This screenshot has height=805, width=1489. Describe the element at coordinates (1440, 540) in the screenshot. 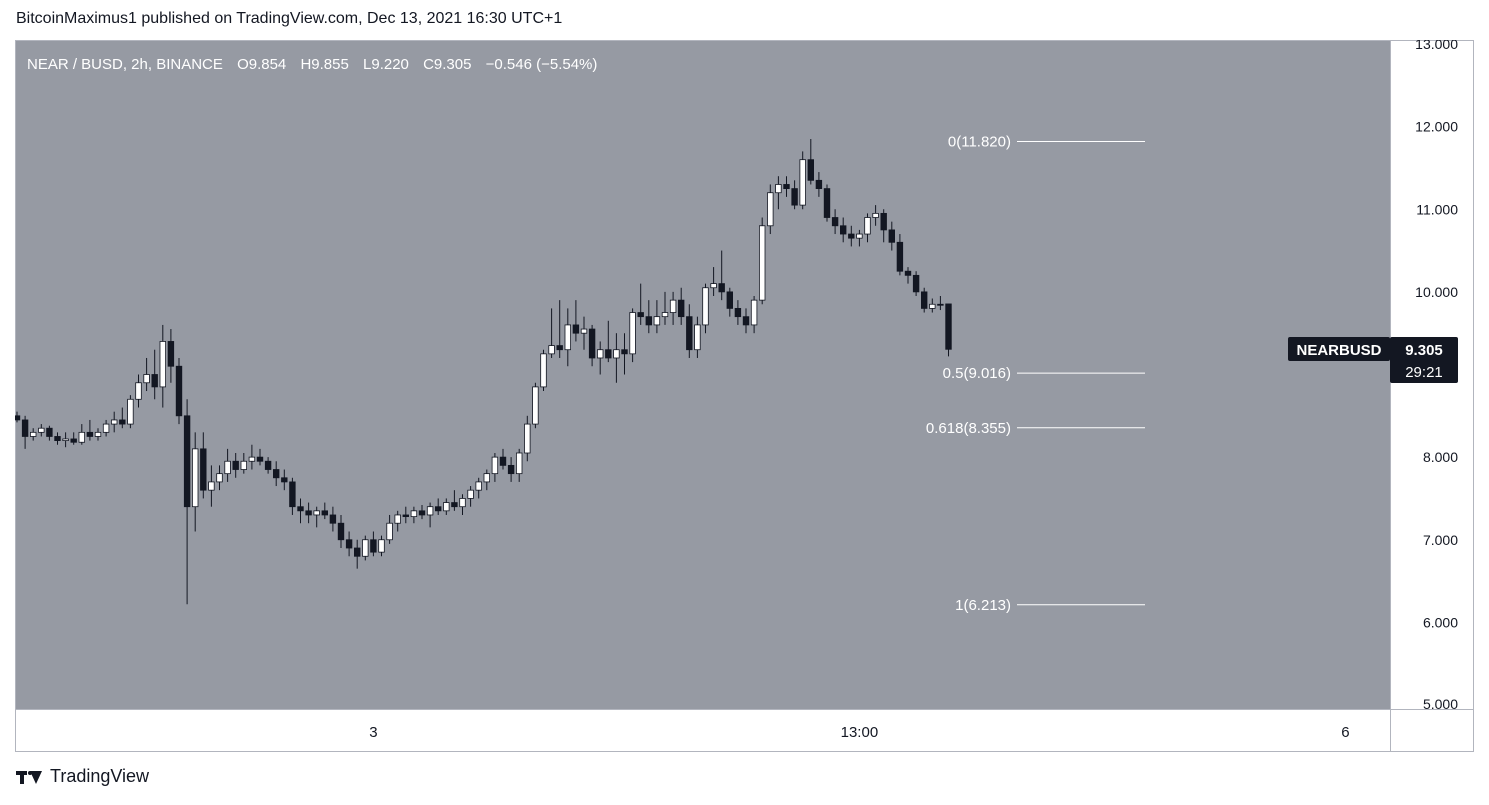

I see `price-axis-tick: 7.000` at that location.